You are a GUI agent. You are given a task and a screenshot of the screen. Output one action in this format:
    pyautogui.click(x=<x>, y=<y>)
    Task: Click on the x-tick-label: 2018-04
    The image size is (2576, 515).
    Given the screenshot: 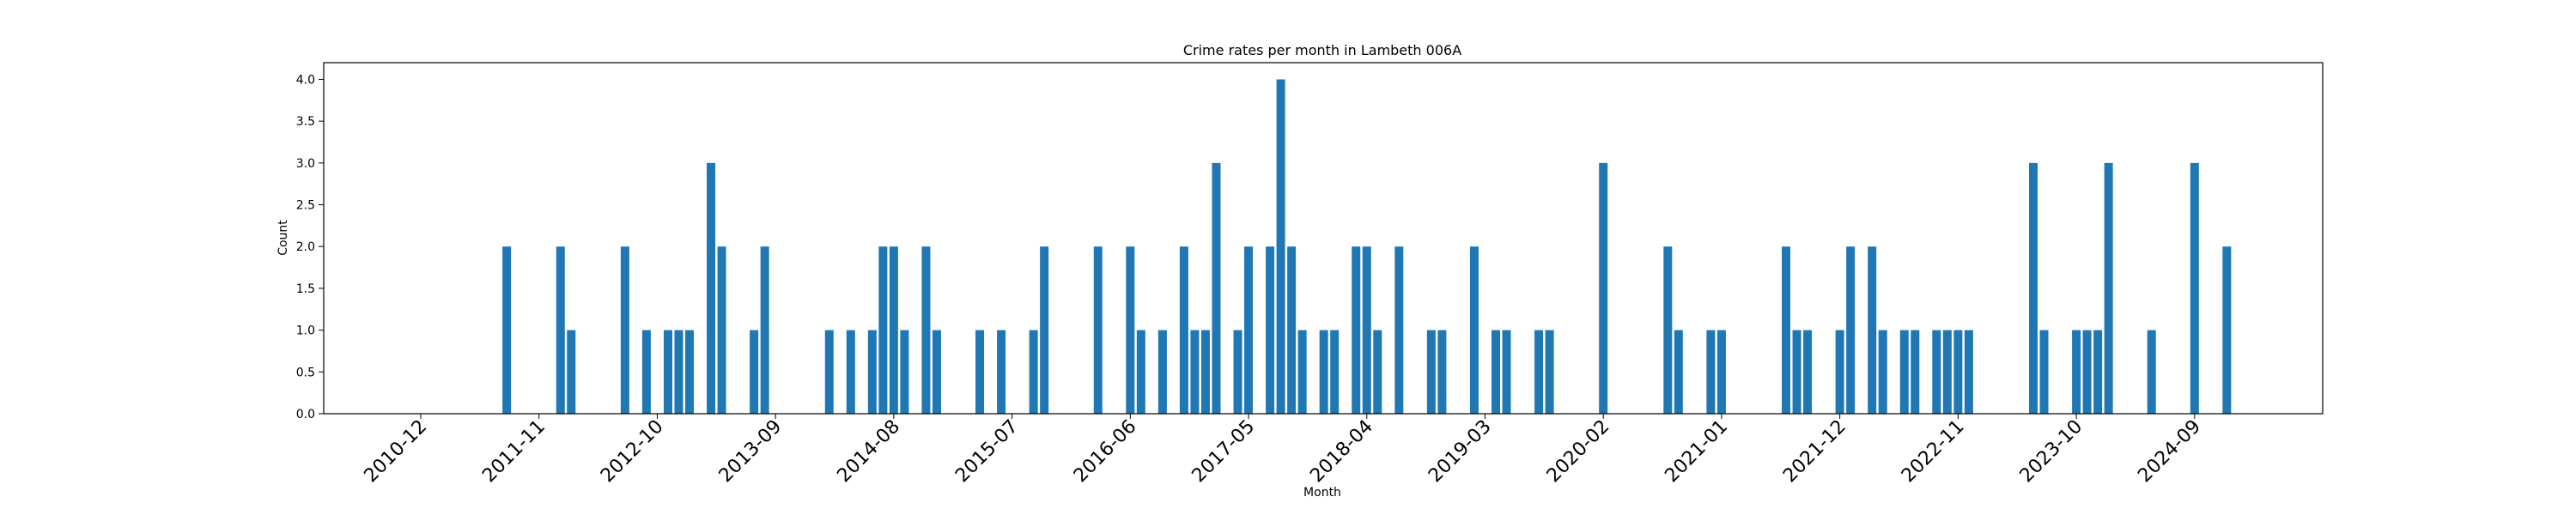 What is the action you would take?
    pyautogui.click(x=1341, y=452)
    